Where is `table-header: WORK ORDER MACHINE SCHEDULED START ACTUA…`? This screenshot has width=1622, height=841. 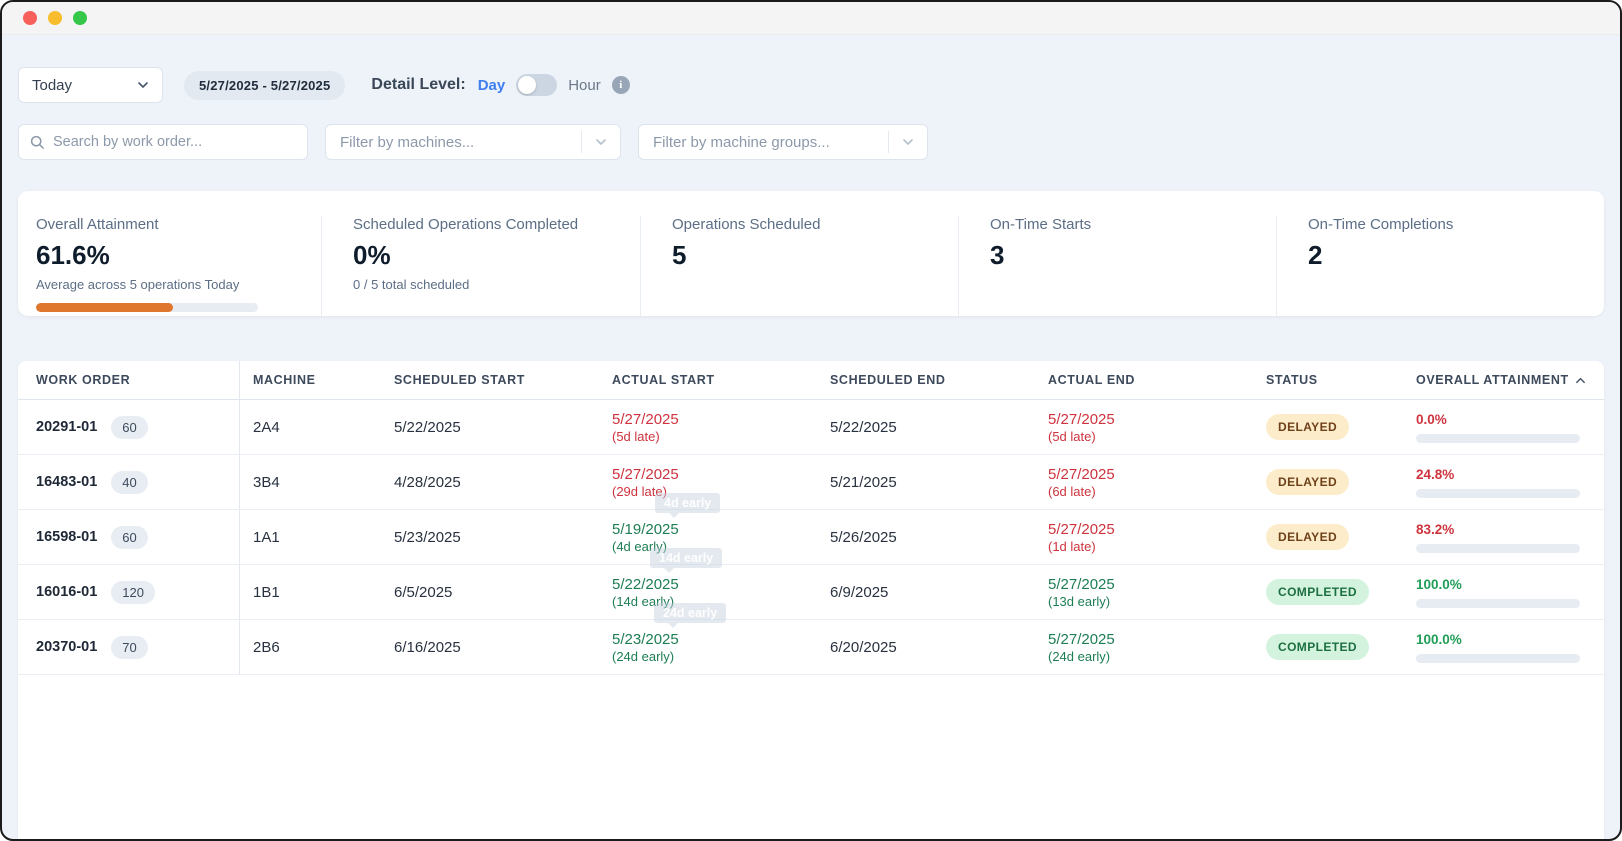
table-header: WORK ORDER MACHINE SCHEDULED START ACTUA… is located at coordinates (811, 380).